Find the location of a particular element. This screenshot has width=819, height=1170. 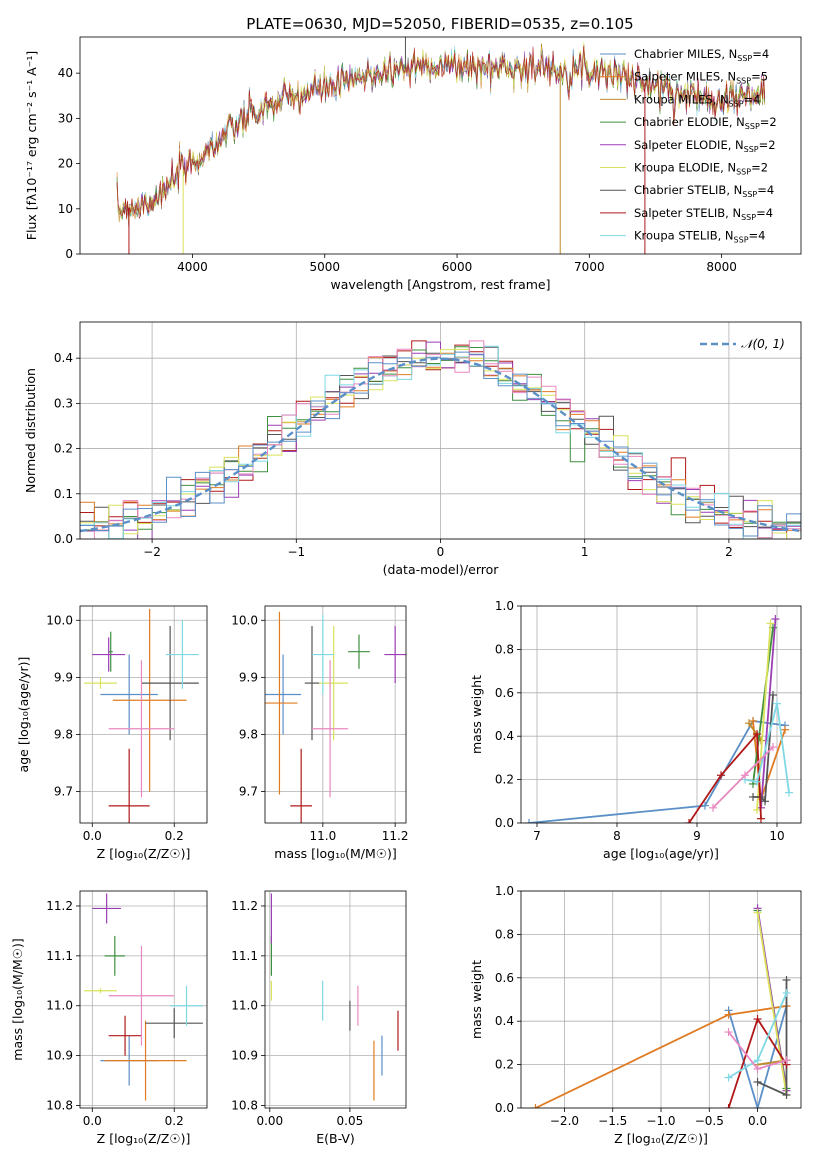

x-tick-label: 0.05 is located at coordinates (350, 1121).